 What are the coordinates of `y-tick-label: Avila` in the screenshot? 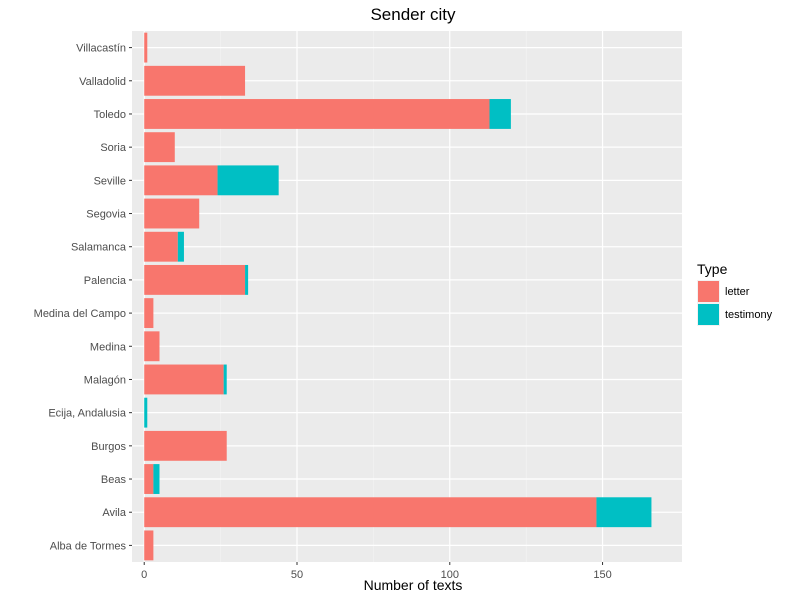 It's located at (114, 513).